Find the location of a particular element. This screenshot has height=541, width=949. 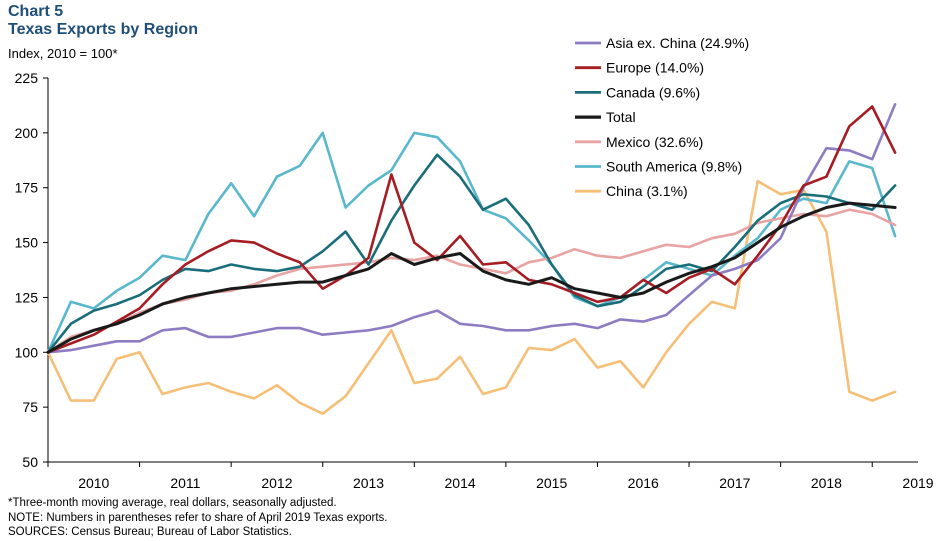

y-tick-label: 200 is located at coordinates (27, 133).